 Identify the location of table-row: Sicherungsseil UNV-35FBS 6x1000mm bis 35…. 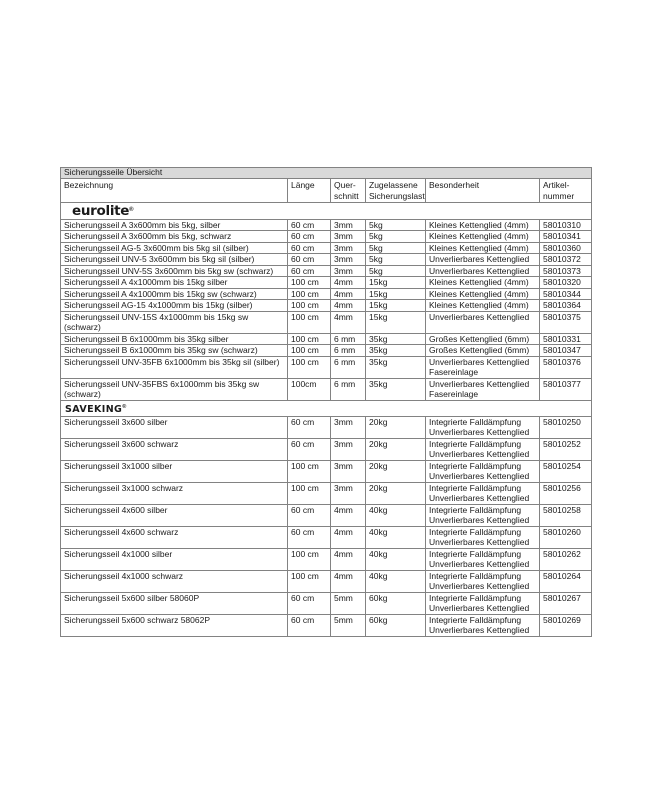
(326, 389).